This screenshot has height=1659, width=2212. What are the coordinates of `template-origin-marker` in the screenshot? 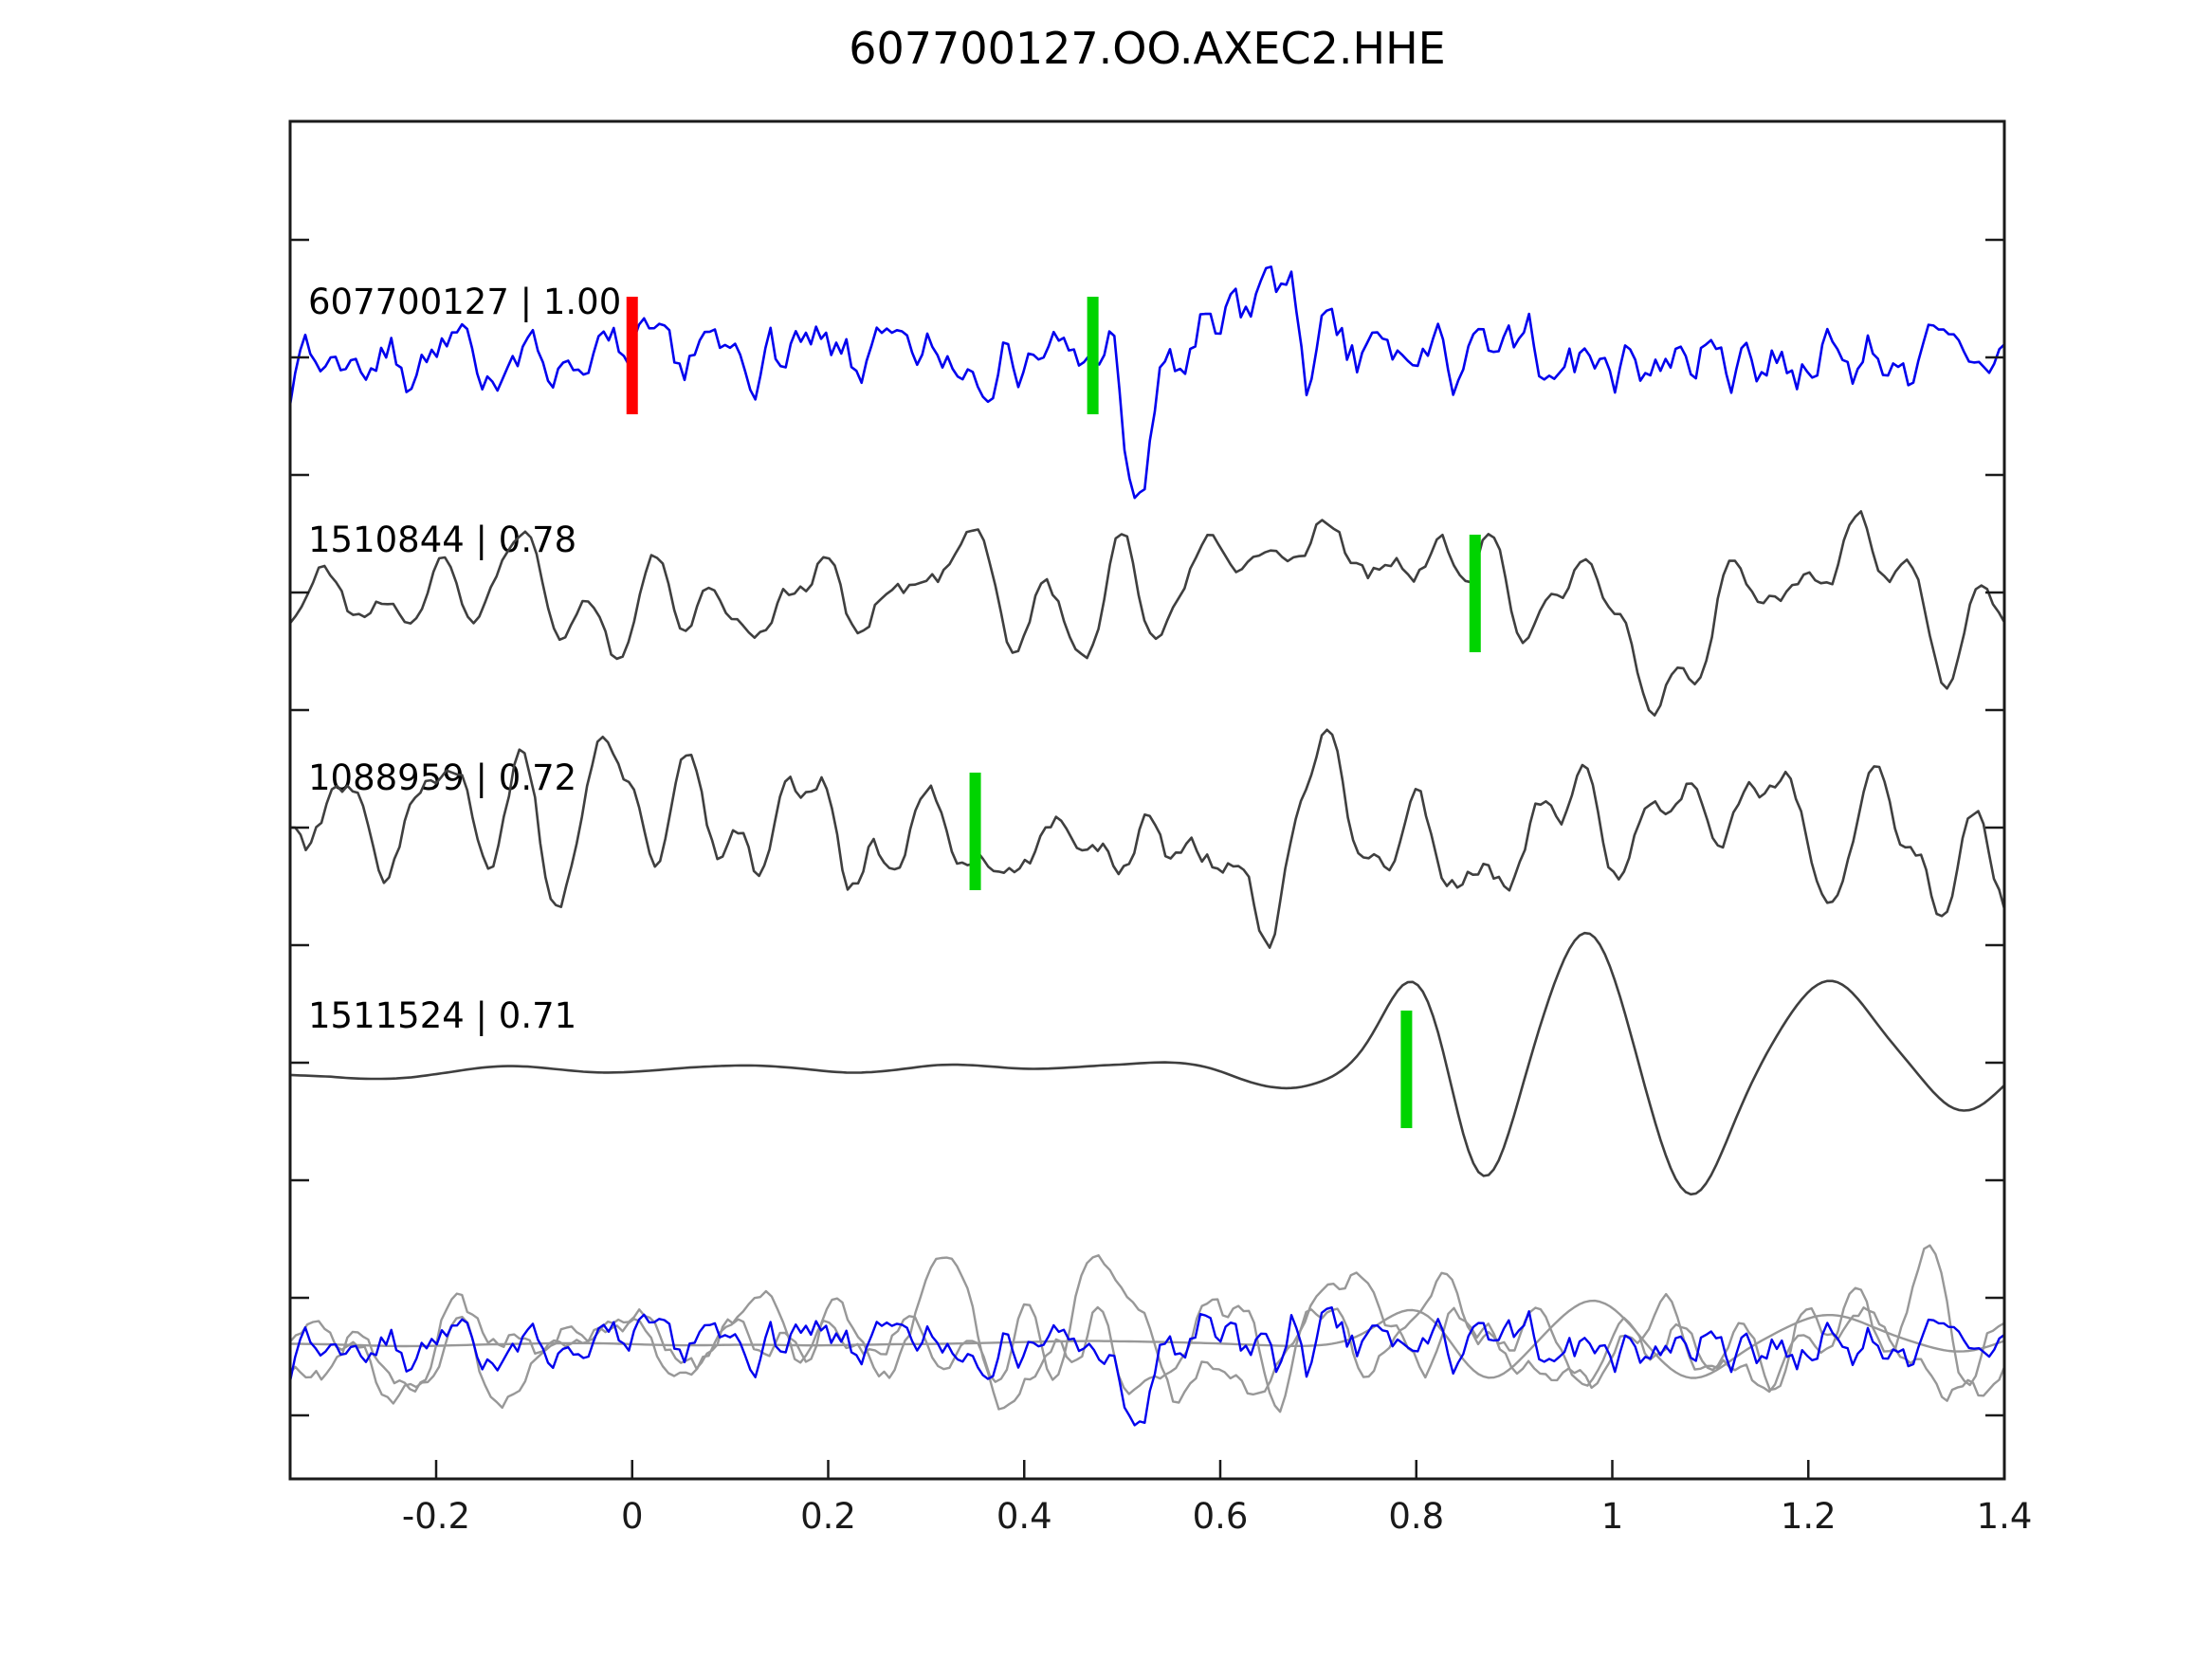 It's located at (632, 355).